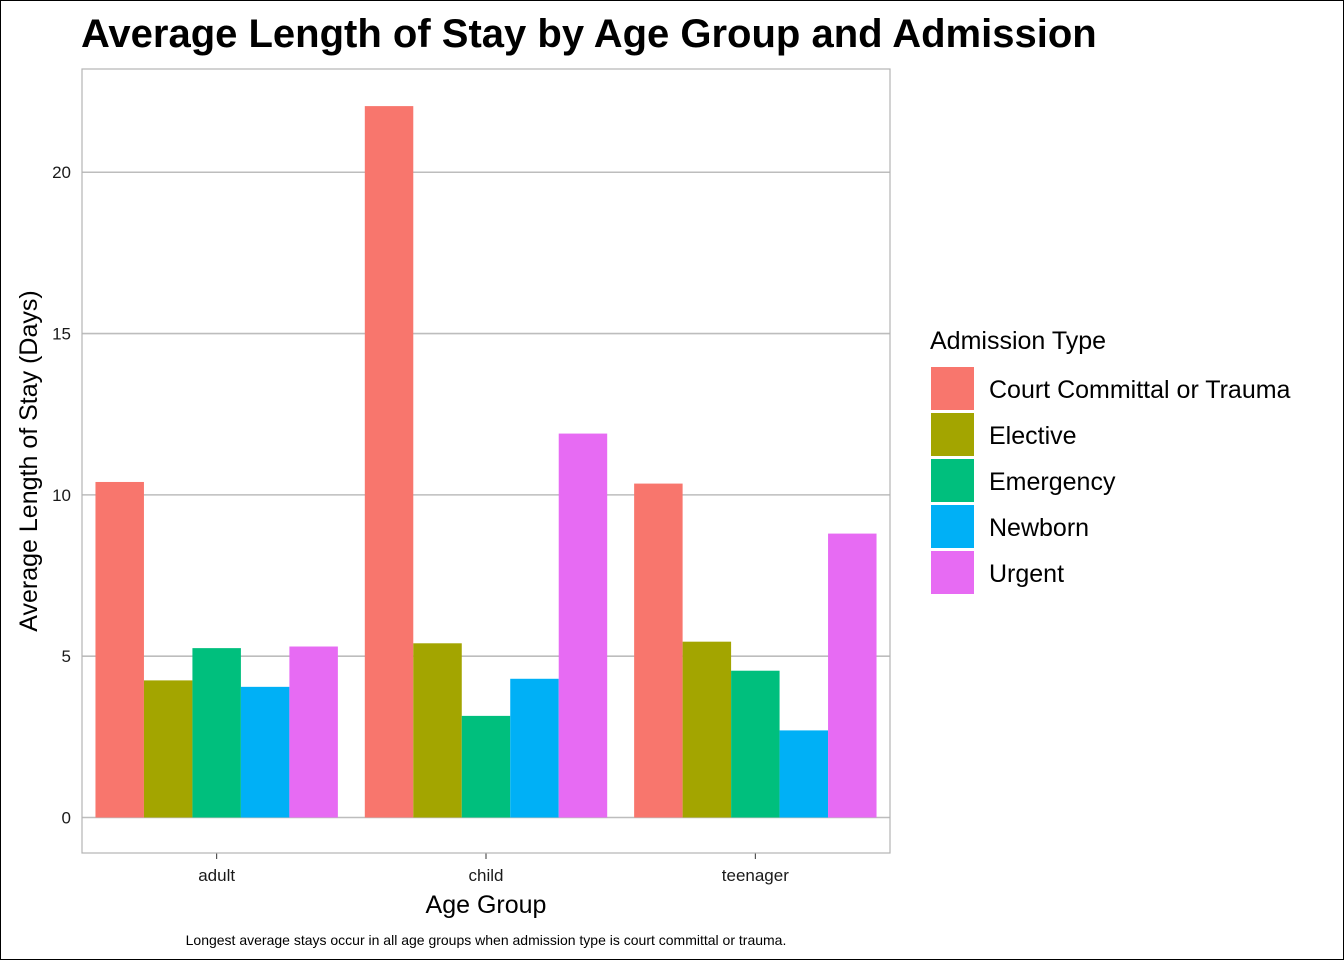 Image resolution: width=1344 pixels, height=961 pixels. Describe the element at coordinates (66, 818) in the screenshot. I see `y-tick-label: 0` at that location.